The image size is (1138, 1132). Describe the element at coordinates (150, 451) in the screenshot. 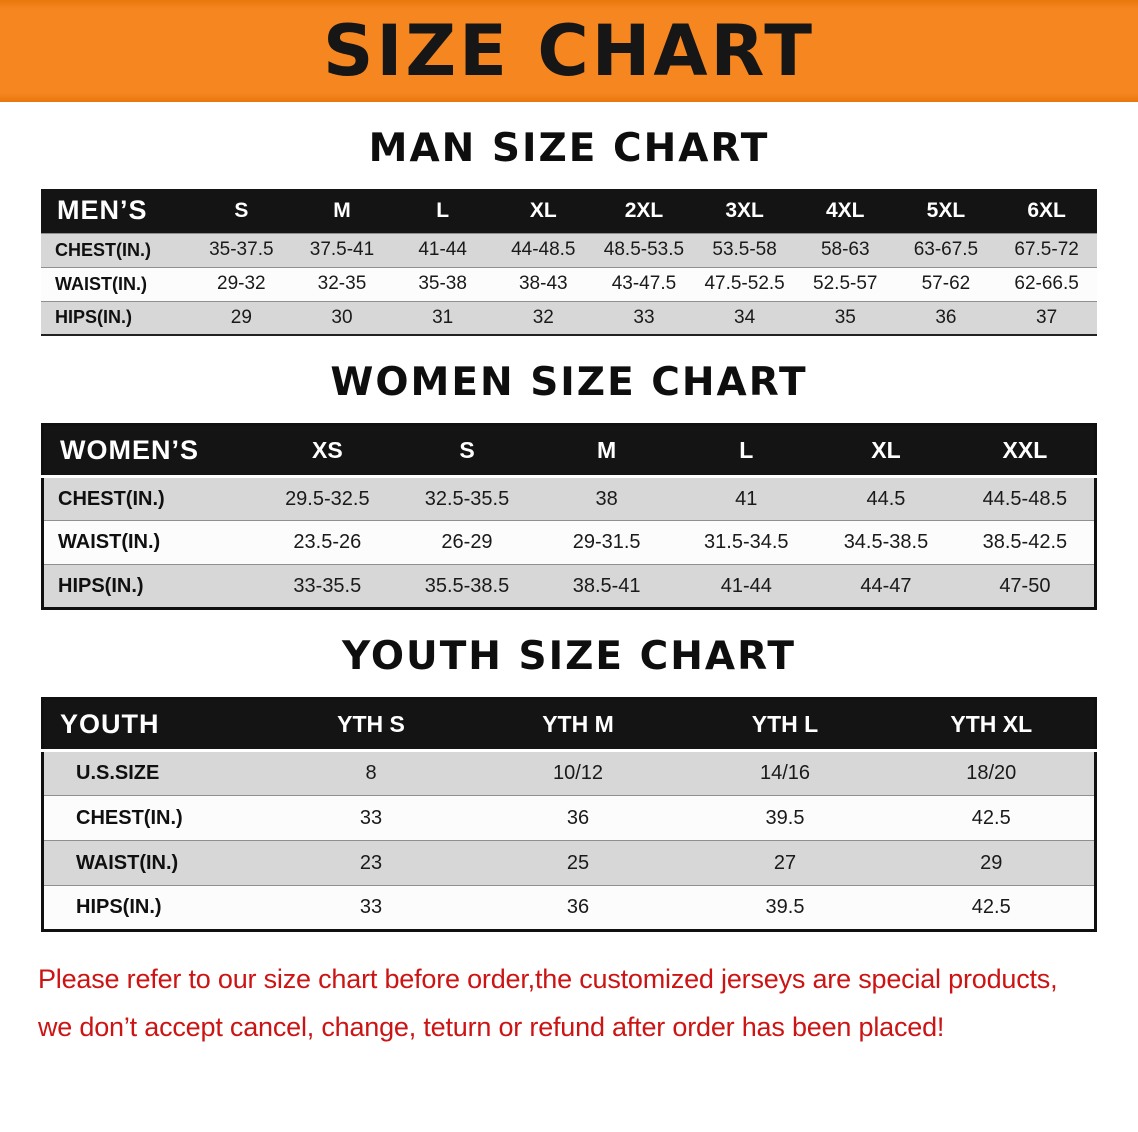

I see `table-title-cell: WOMEN’S` at that location.